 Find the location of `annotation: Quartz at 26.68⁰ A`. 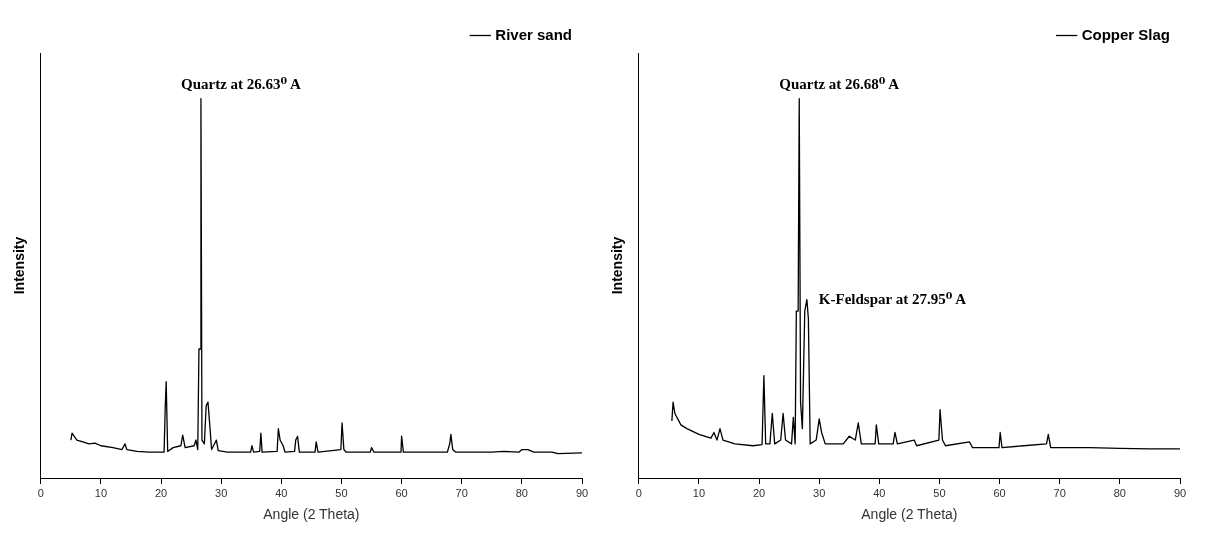

annotation: Quartz at 26.68⁰ A is located at coordinates (839, 83).